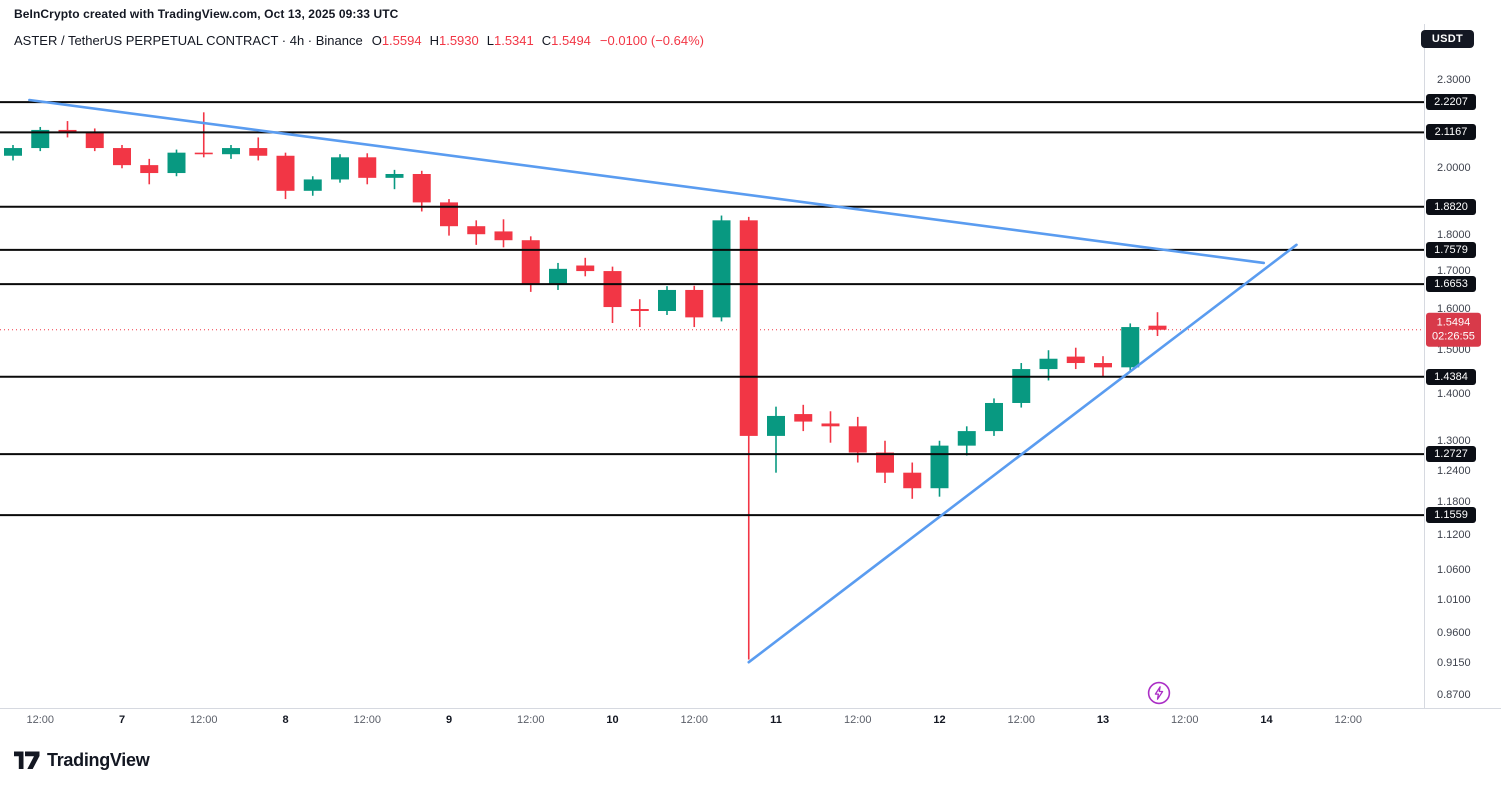 The height and width of the screenshot is (786, 1501). Describe the element at coordinates (1454, 535) in the screenshot. I see `price-tick-label: 1.1200` at that location.